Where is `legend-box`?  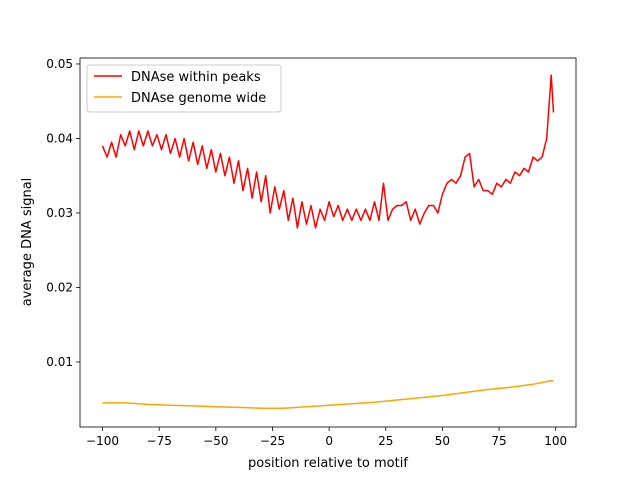 legend-box is located at coordinates (184, 88).